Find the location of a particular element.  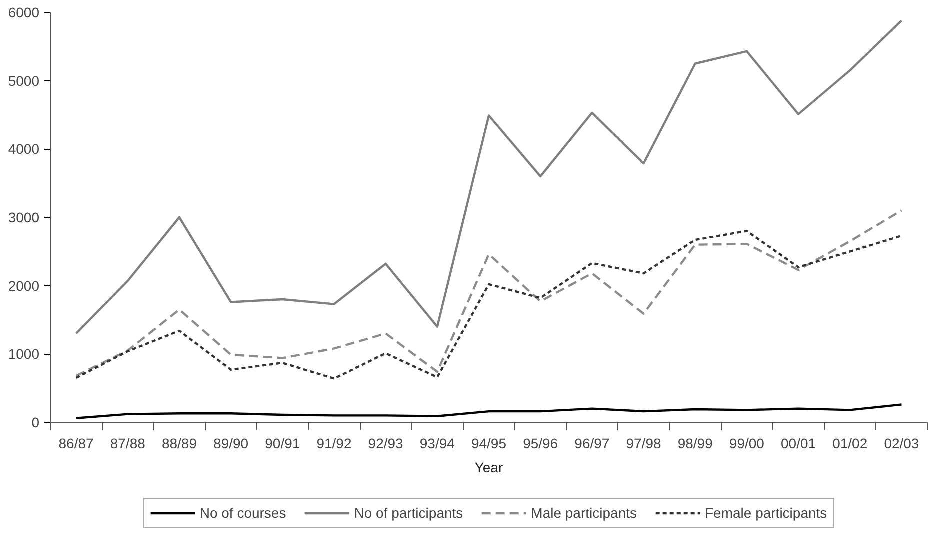

x-tick-label: 99/00 is located at coordinates (747, 444).